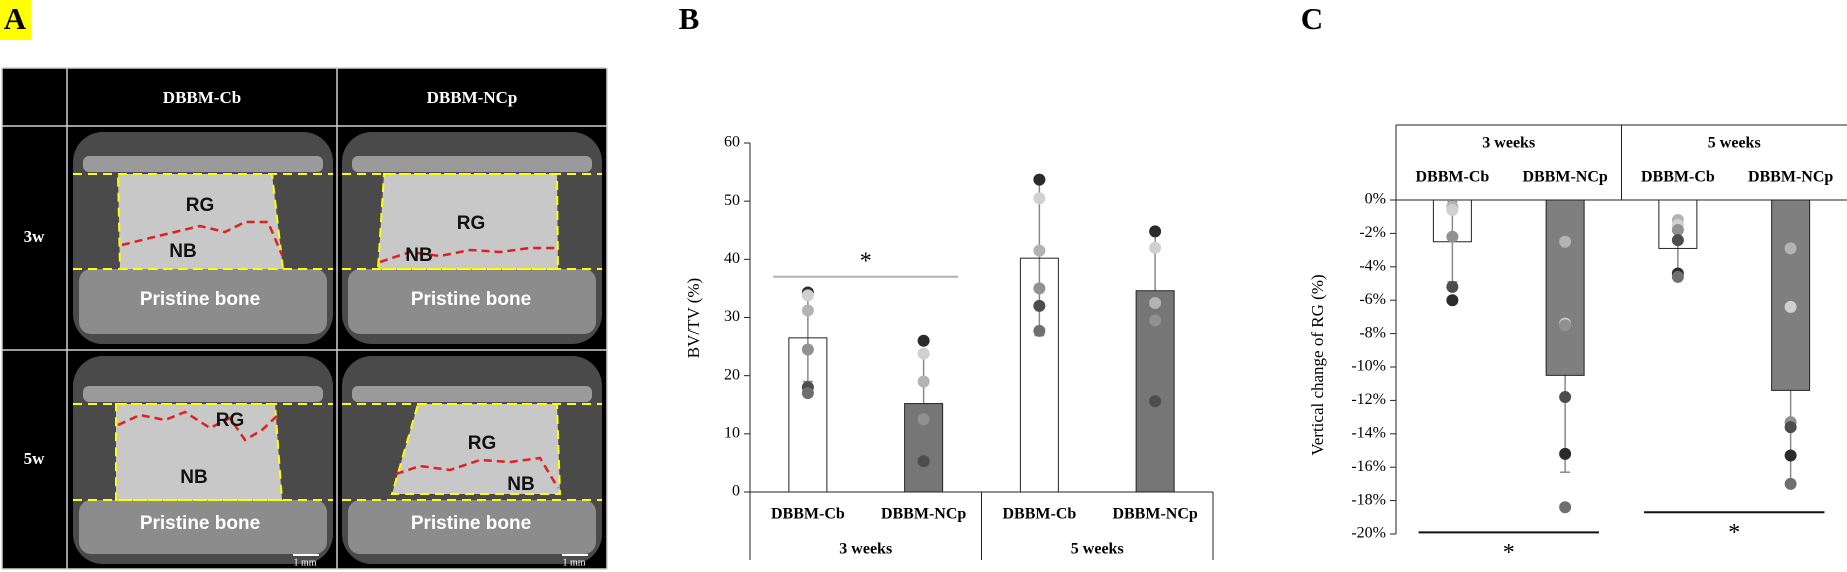  What do you see at coordinates (35, 458) in the screenshot?
I see `row-header: 5w` at bounding box center [35, 458].